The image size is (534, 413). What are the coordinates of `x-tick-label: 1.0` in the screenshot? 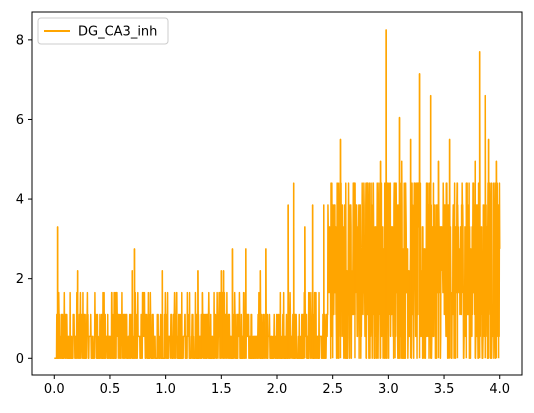 It's located at (165, 389).